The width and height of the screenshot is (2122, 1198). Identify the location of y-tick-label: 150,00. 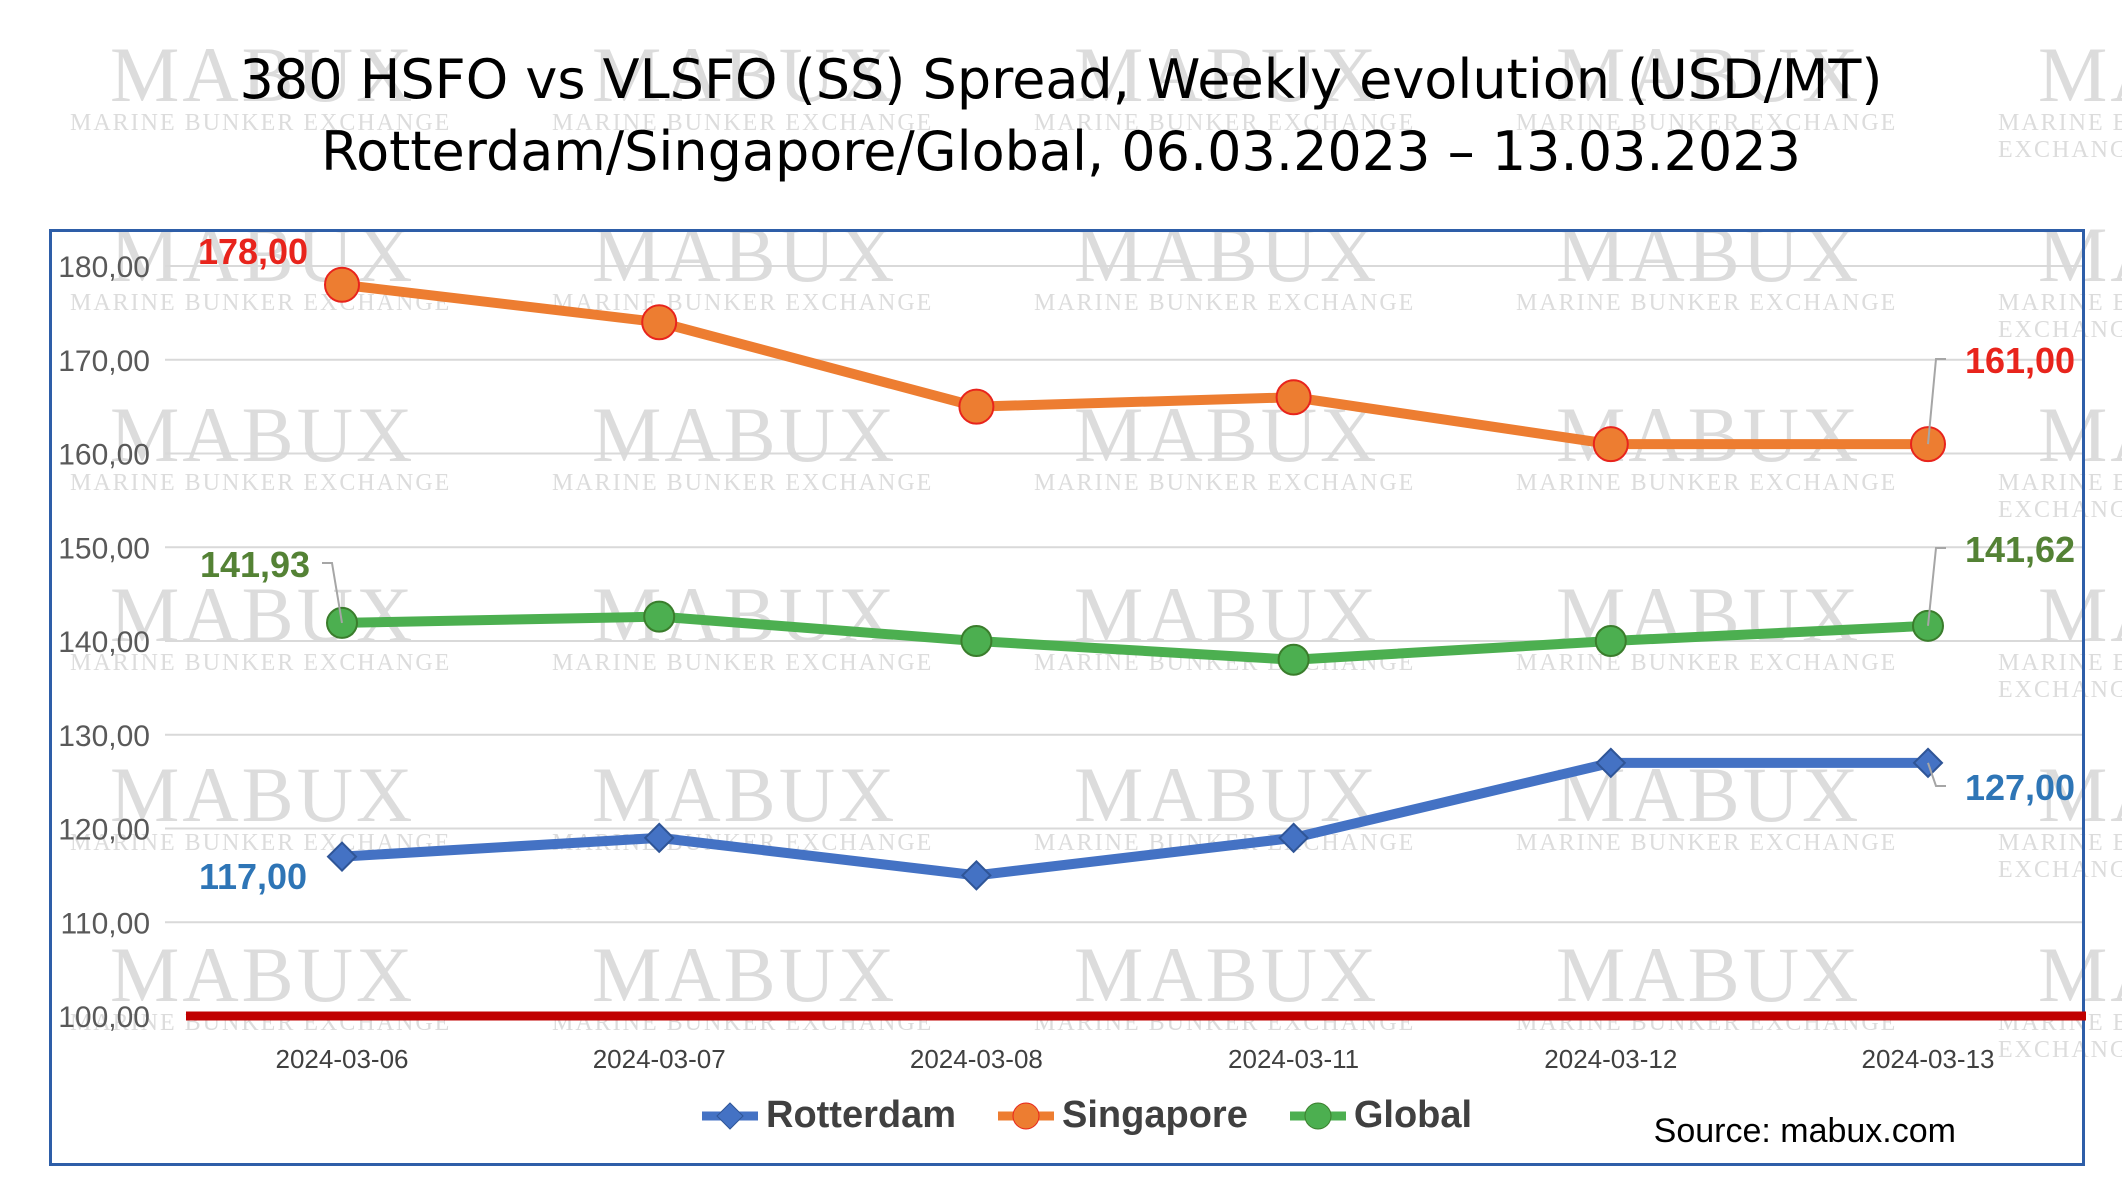
(104, 548).